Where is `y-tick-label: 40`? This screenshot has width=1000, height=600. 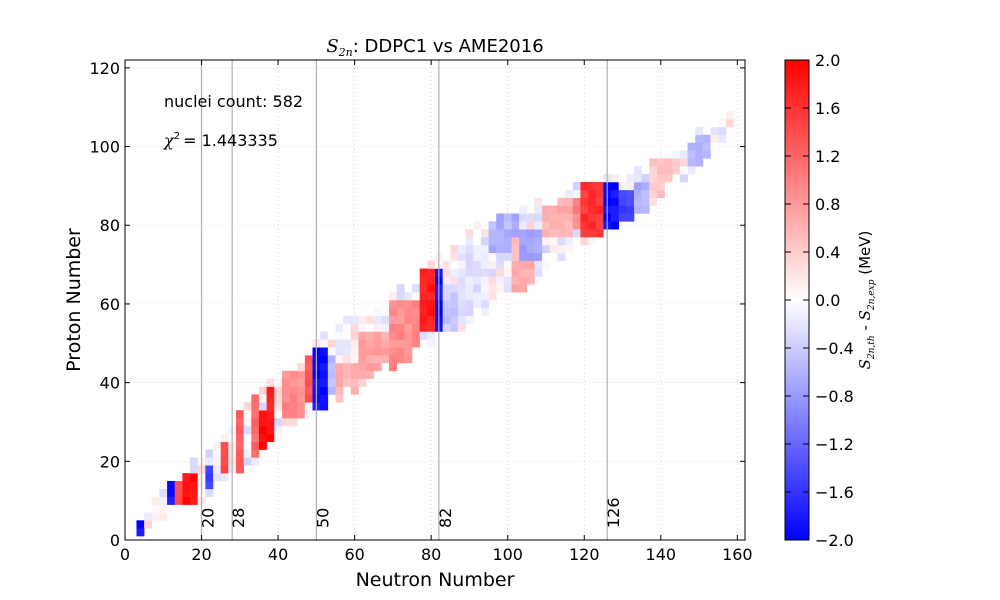
y-tick-label: 40 is located at coordinates (110, 383).